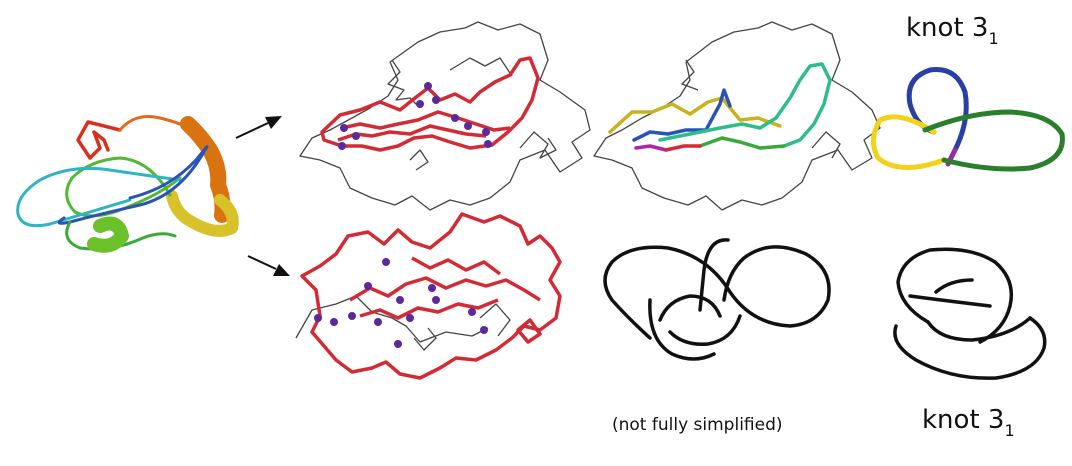 This screenshot has height=466, width=1072. I want to click on chain-teal, so click(745, 105).